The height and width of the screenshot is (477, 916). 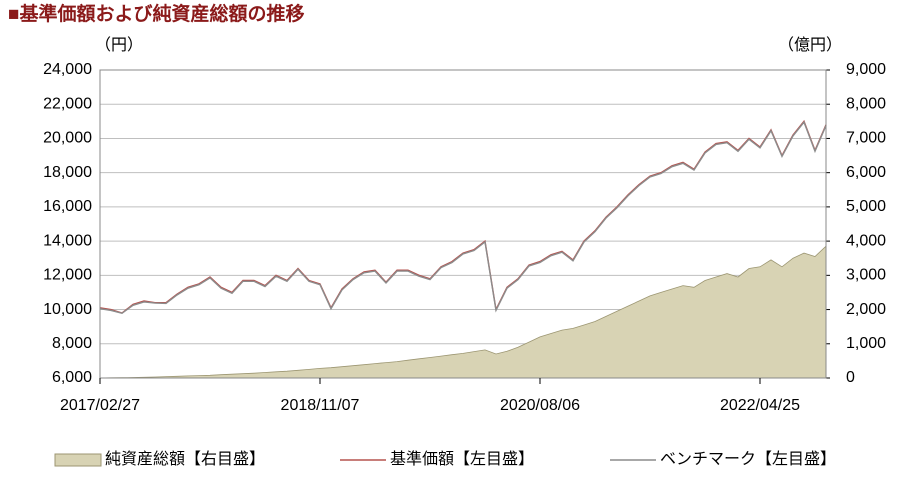 What do you see at coordinates (866, 103) in the screenshot?
I see `y2-tick-label: 8,000` at bounding box center [866, 103].